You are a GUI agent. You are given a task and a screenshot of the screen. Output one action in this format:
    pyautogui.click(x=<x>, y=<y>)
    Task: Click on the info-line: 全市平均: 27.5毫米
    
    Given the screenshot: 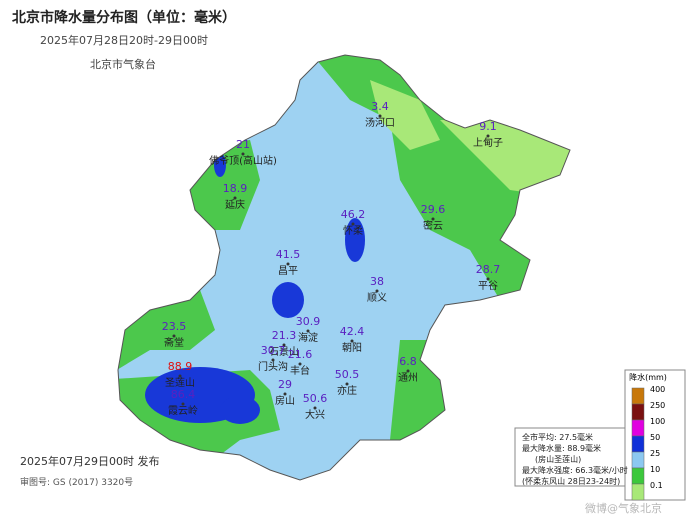 What is the action you would take?
    pyautogui.click(x=557, y=437)
    